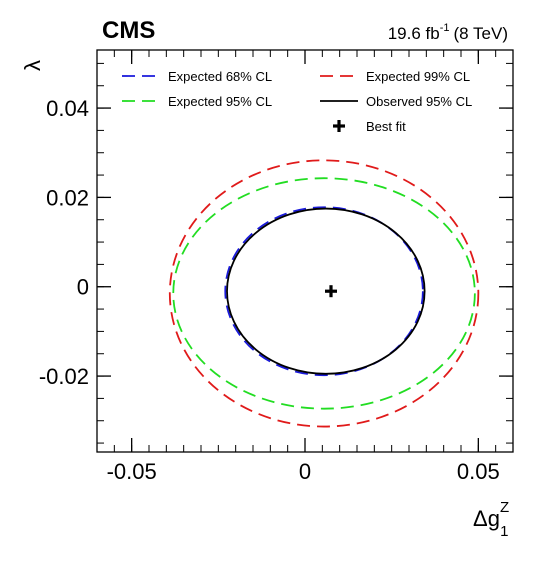 This screenshot has width=540, height=566. Describe the element at coordinates (220, 76) in the screenshot. I see `legend-label-expected-68-cl: Expected 68% CL` at that location.